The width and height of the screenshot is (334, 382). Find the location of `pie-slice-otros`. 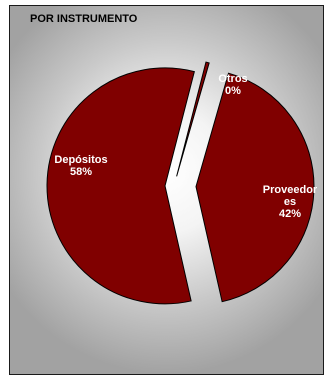

pie-slice-otros is located at coordinates (193, 119).